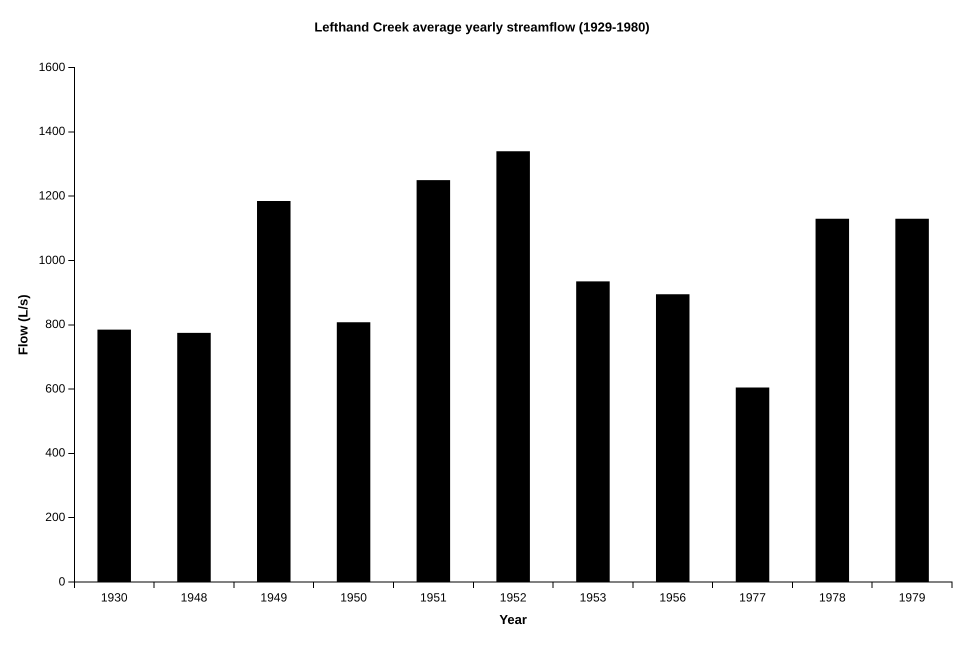 This screenshot has width=968, height=646. I want to click on x-tick-label: 1948, so click(194, 597).